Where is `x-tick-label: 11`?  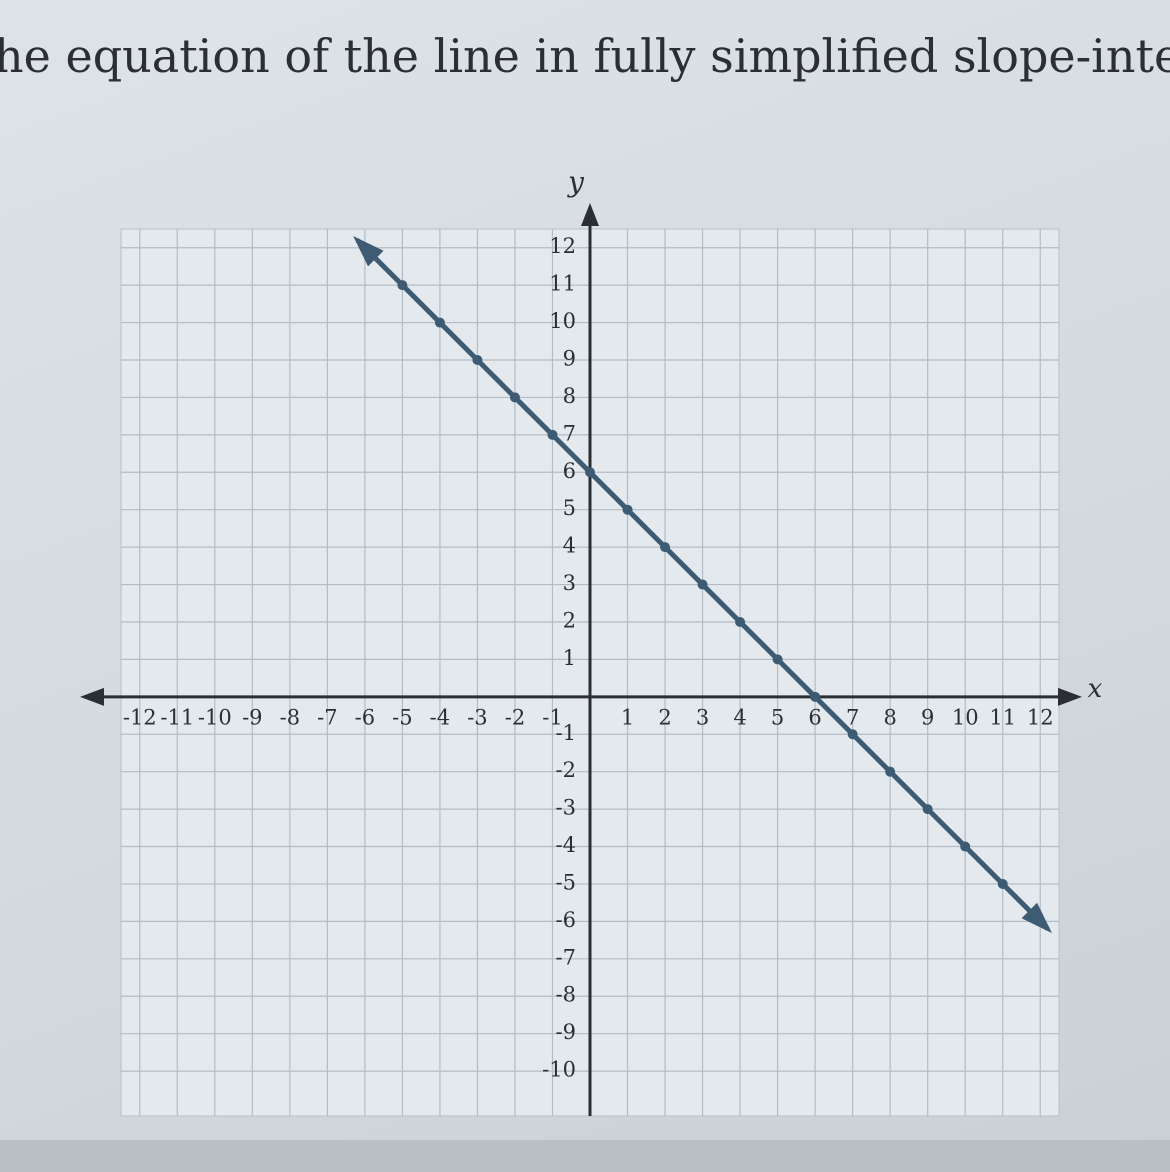 x-tick-label: 11 is located at coordinates (1002, 717).